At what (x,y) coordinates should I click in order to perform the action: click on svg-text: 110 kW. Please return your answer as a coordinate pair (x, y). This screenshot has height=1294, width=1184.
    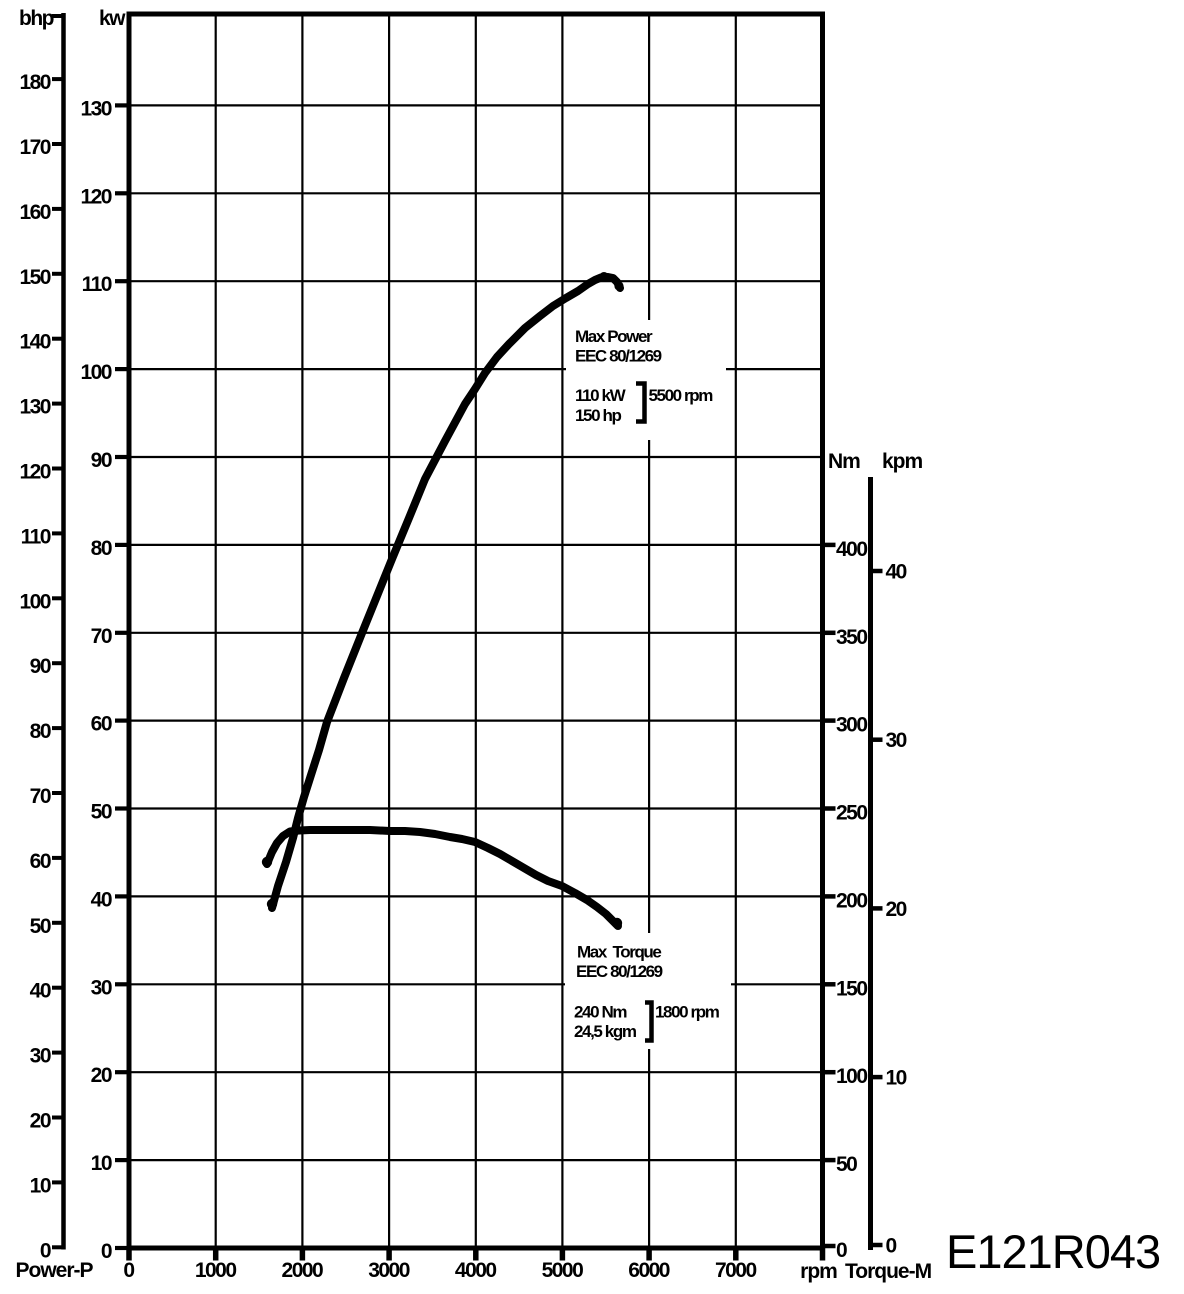
    Looking at the image, I should click on (601, 395).